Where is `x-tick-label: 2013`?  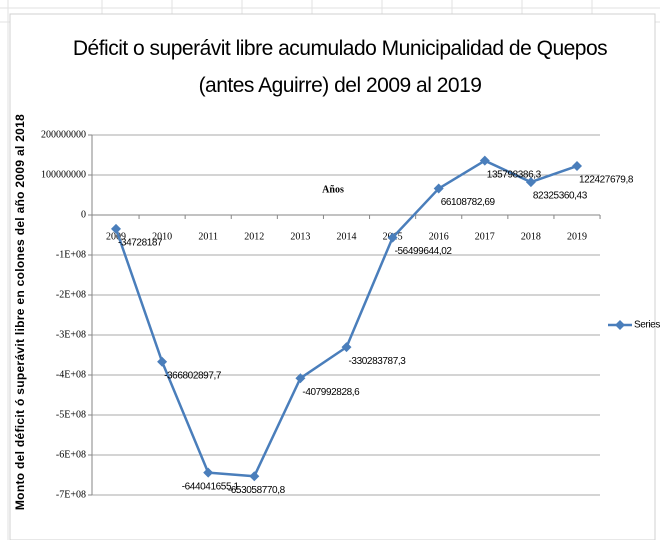
x-tick-label: 2013 is located at coordinates (300, 236).